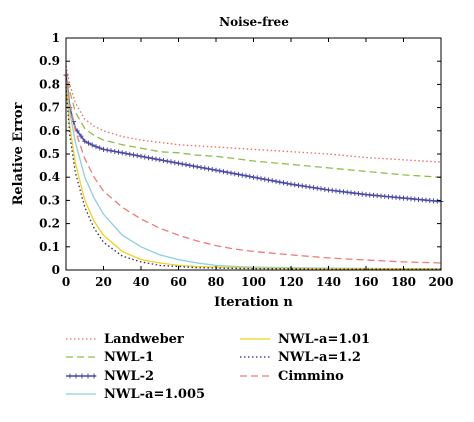 The width and height of the screenshot is (474, 422). I want to click on chart-title: Noise-free, so click(254, 22).